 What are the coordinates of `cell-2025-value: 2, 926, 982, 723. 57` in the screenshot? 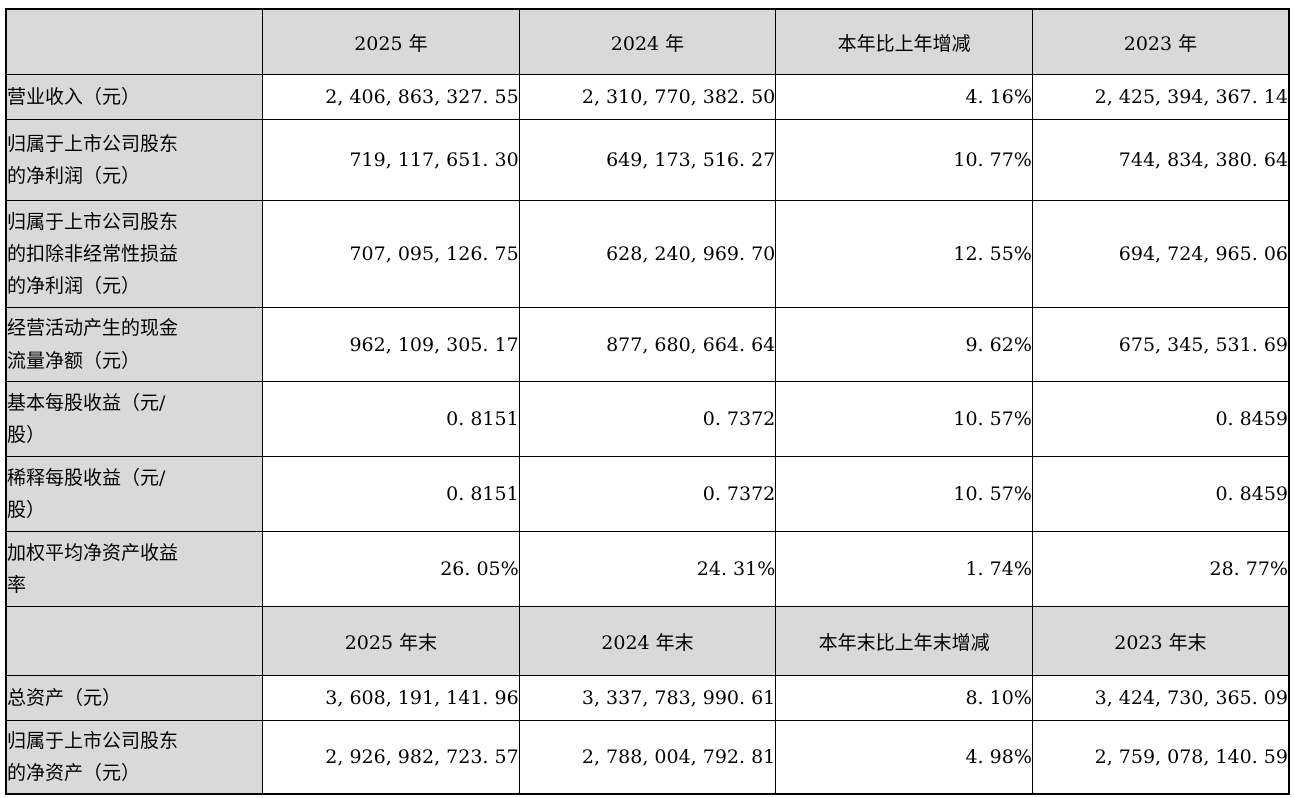 It's located at (391, 757).